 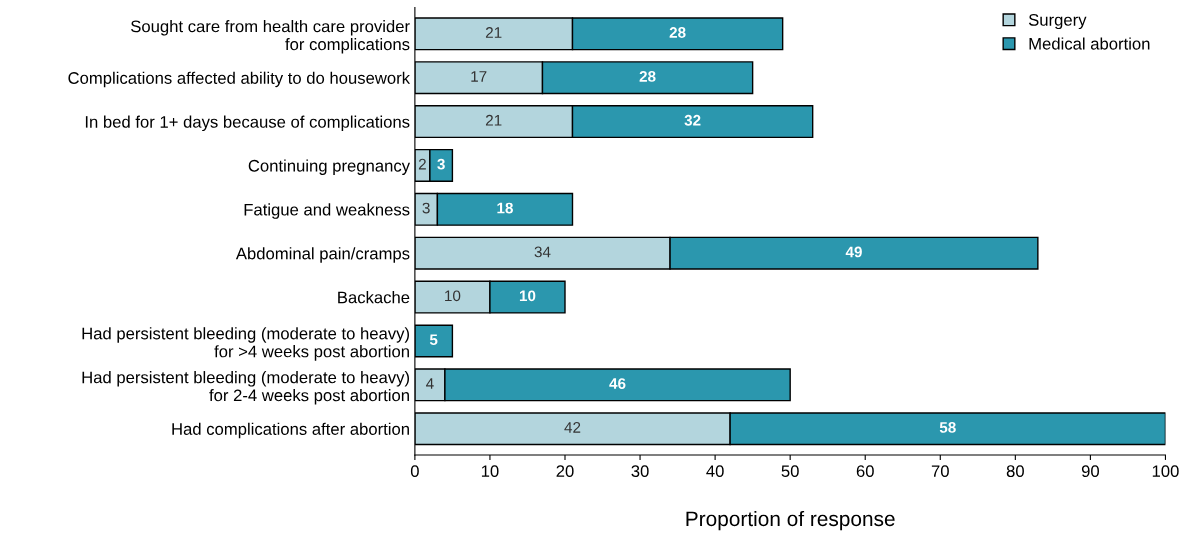 What do you see at coordinates (374, 297) in the screenshot?
I see `y-tick-label: Backache` at bounding box center [374, 297].